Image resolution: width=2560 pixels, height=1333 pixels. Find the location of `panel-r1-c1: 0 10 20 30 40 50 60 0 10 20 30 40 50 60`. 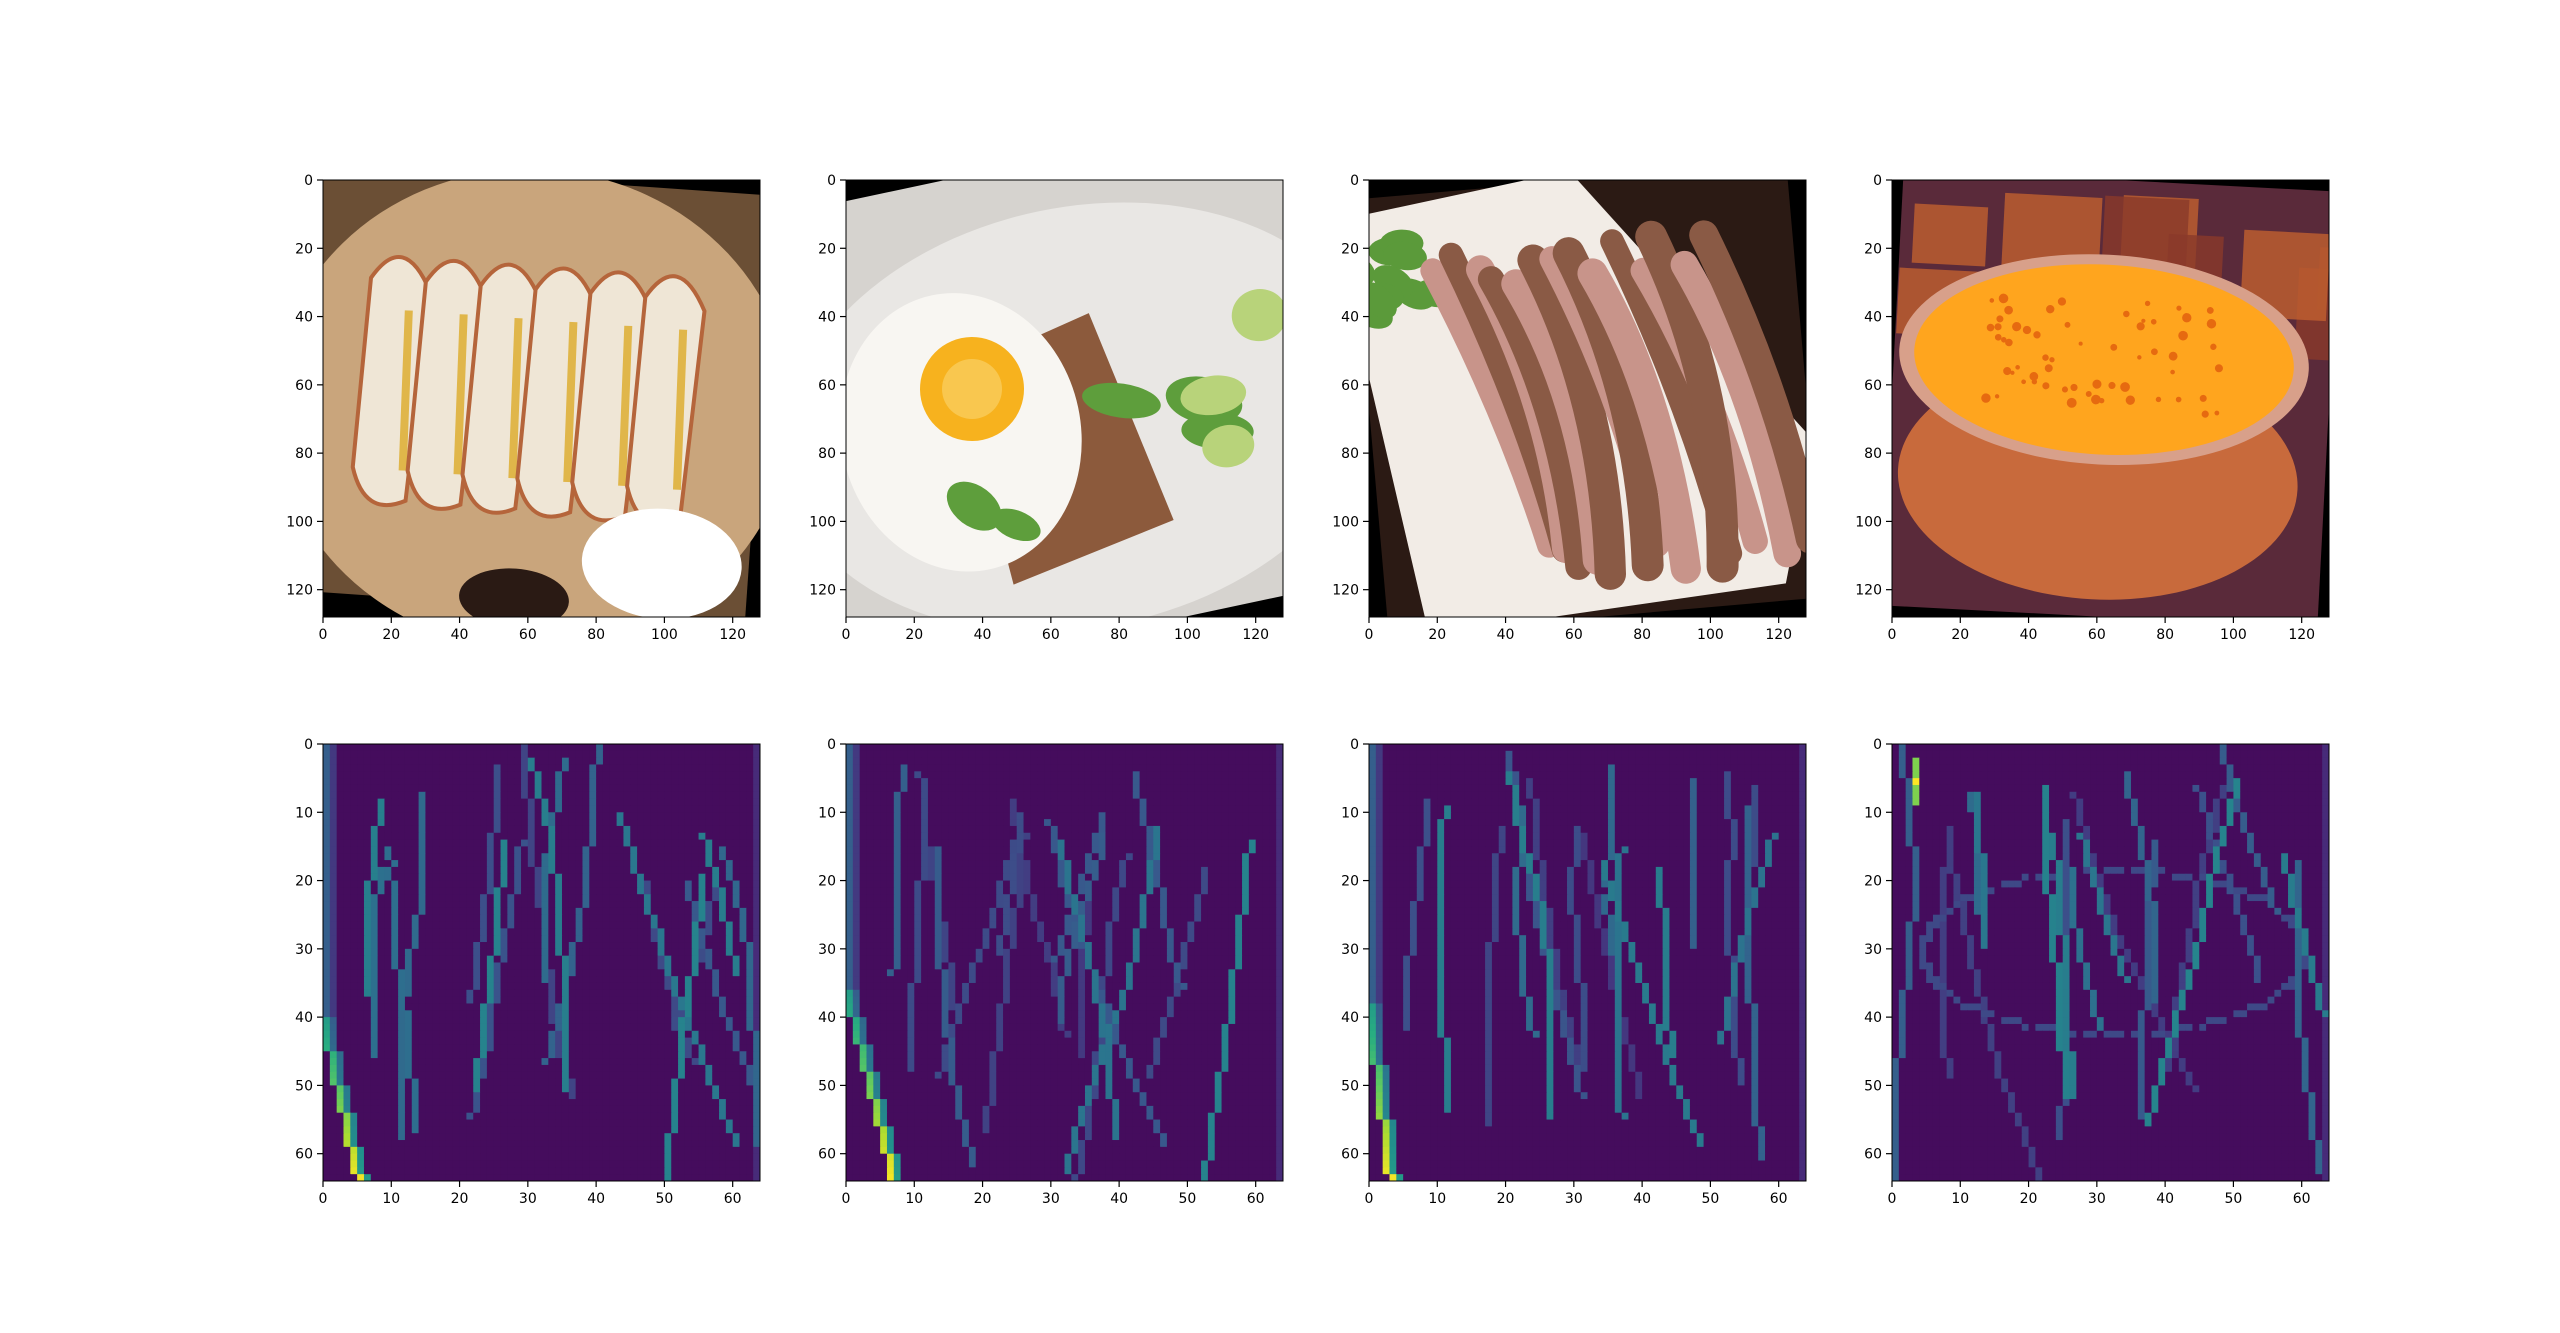

panel-r1-c1: 0 10 20 30 40 50 60 0 10 20 30 40 50 60 is located at coordinates (1050, 972).